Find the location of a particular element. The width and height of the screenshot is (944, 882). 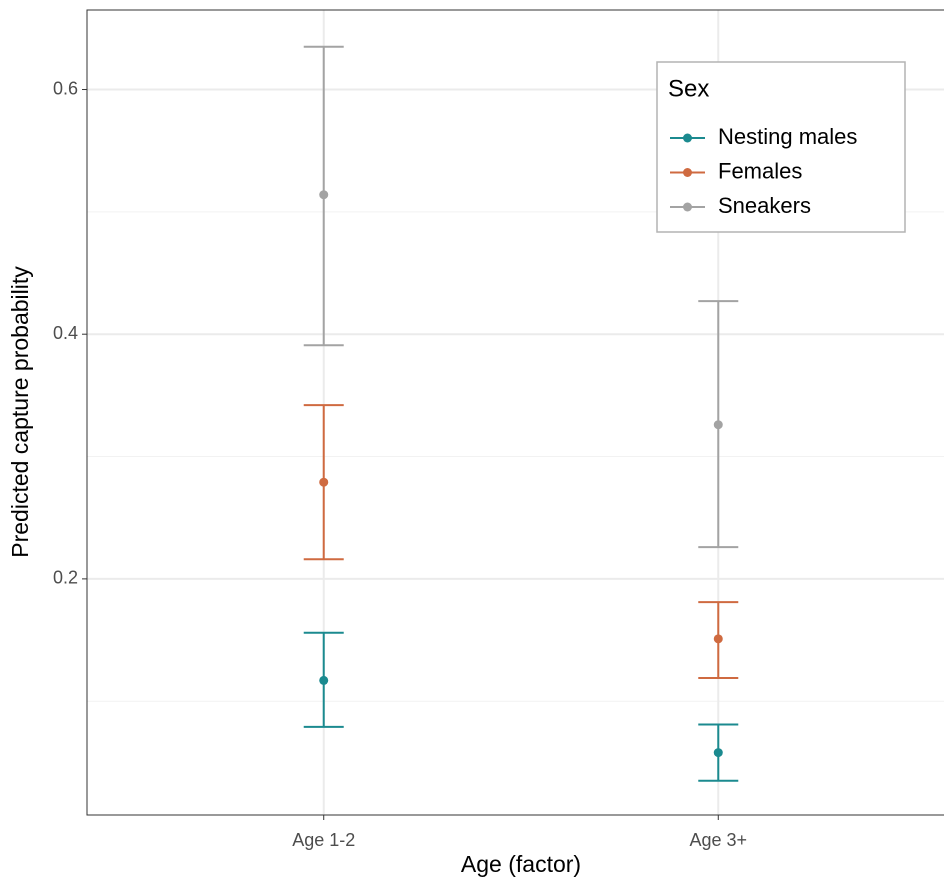

x-tick-label: Age 1-2 is located at coordinates (323, 840).